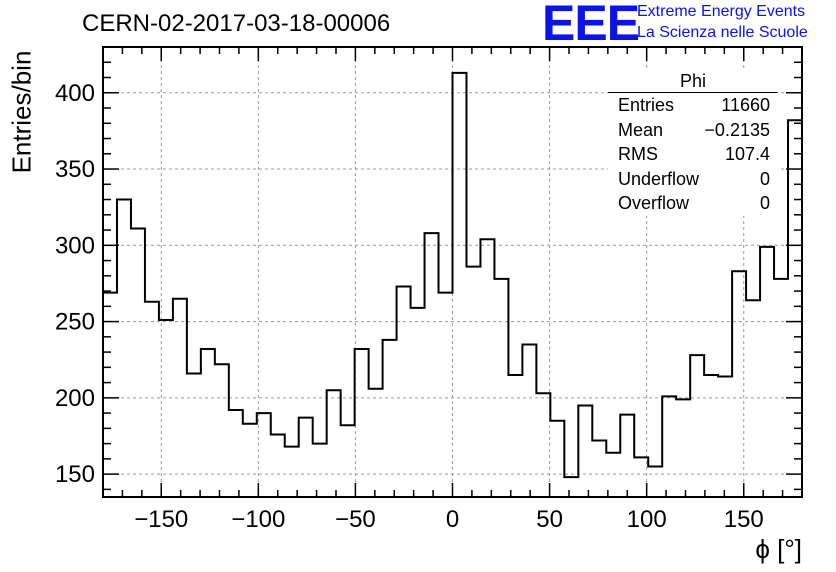 This screenshot has width=836, height=572. Describe the element at coordinates (647, 519) in the screenshot. I see `x-tick-label: 100` at that location.